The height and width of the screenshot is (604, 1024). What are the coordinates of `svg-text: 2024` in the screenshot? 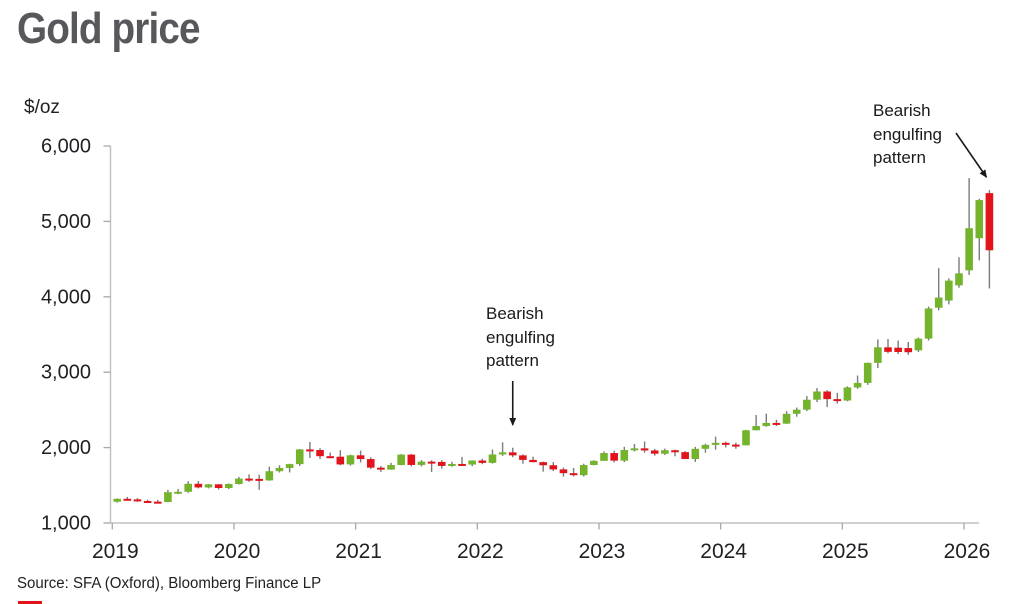 It's located at (723, 551).